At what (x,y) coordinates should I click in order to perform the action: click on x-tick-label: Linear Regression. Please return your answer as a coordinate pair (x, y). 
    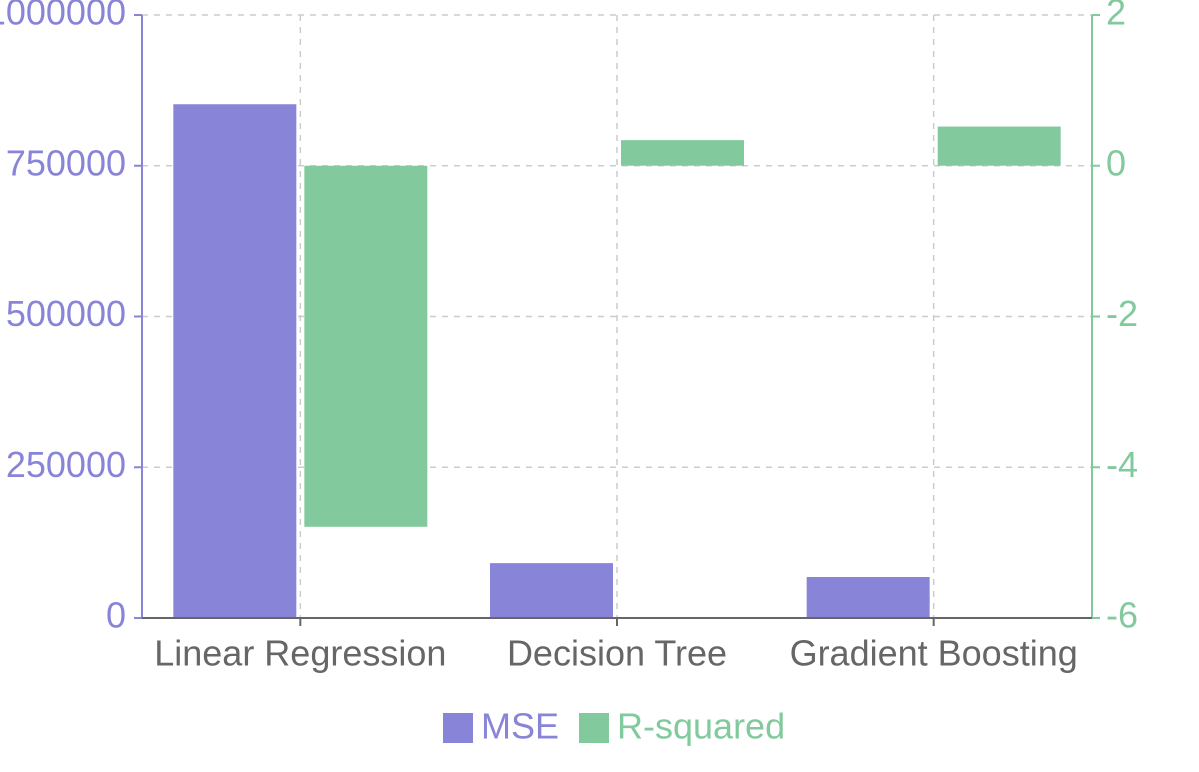
    Looking at the image, I should click on (300, 653).